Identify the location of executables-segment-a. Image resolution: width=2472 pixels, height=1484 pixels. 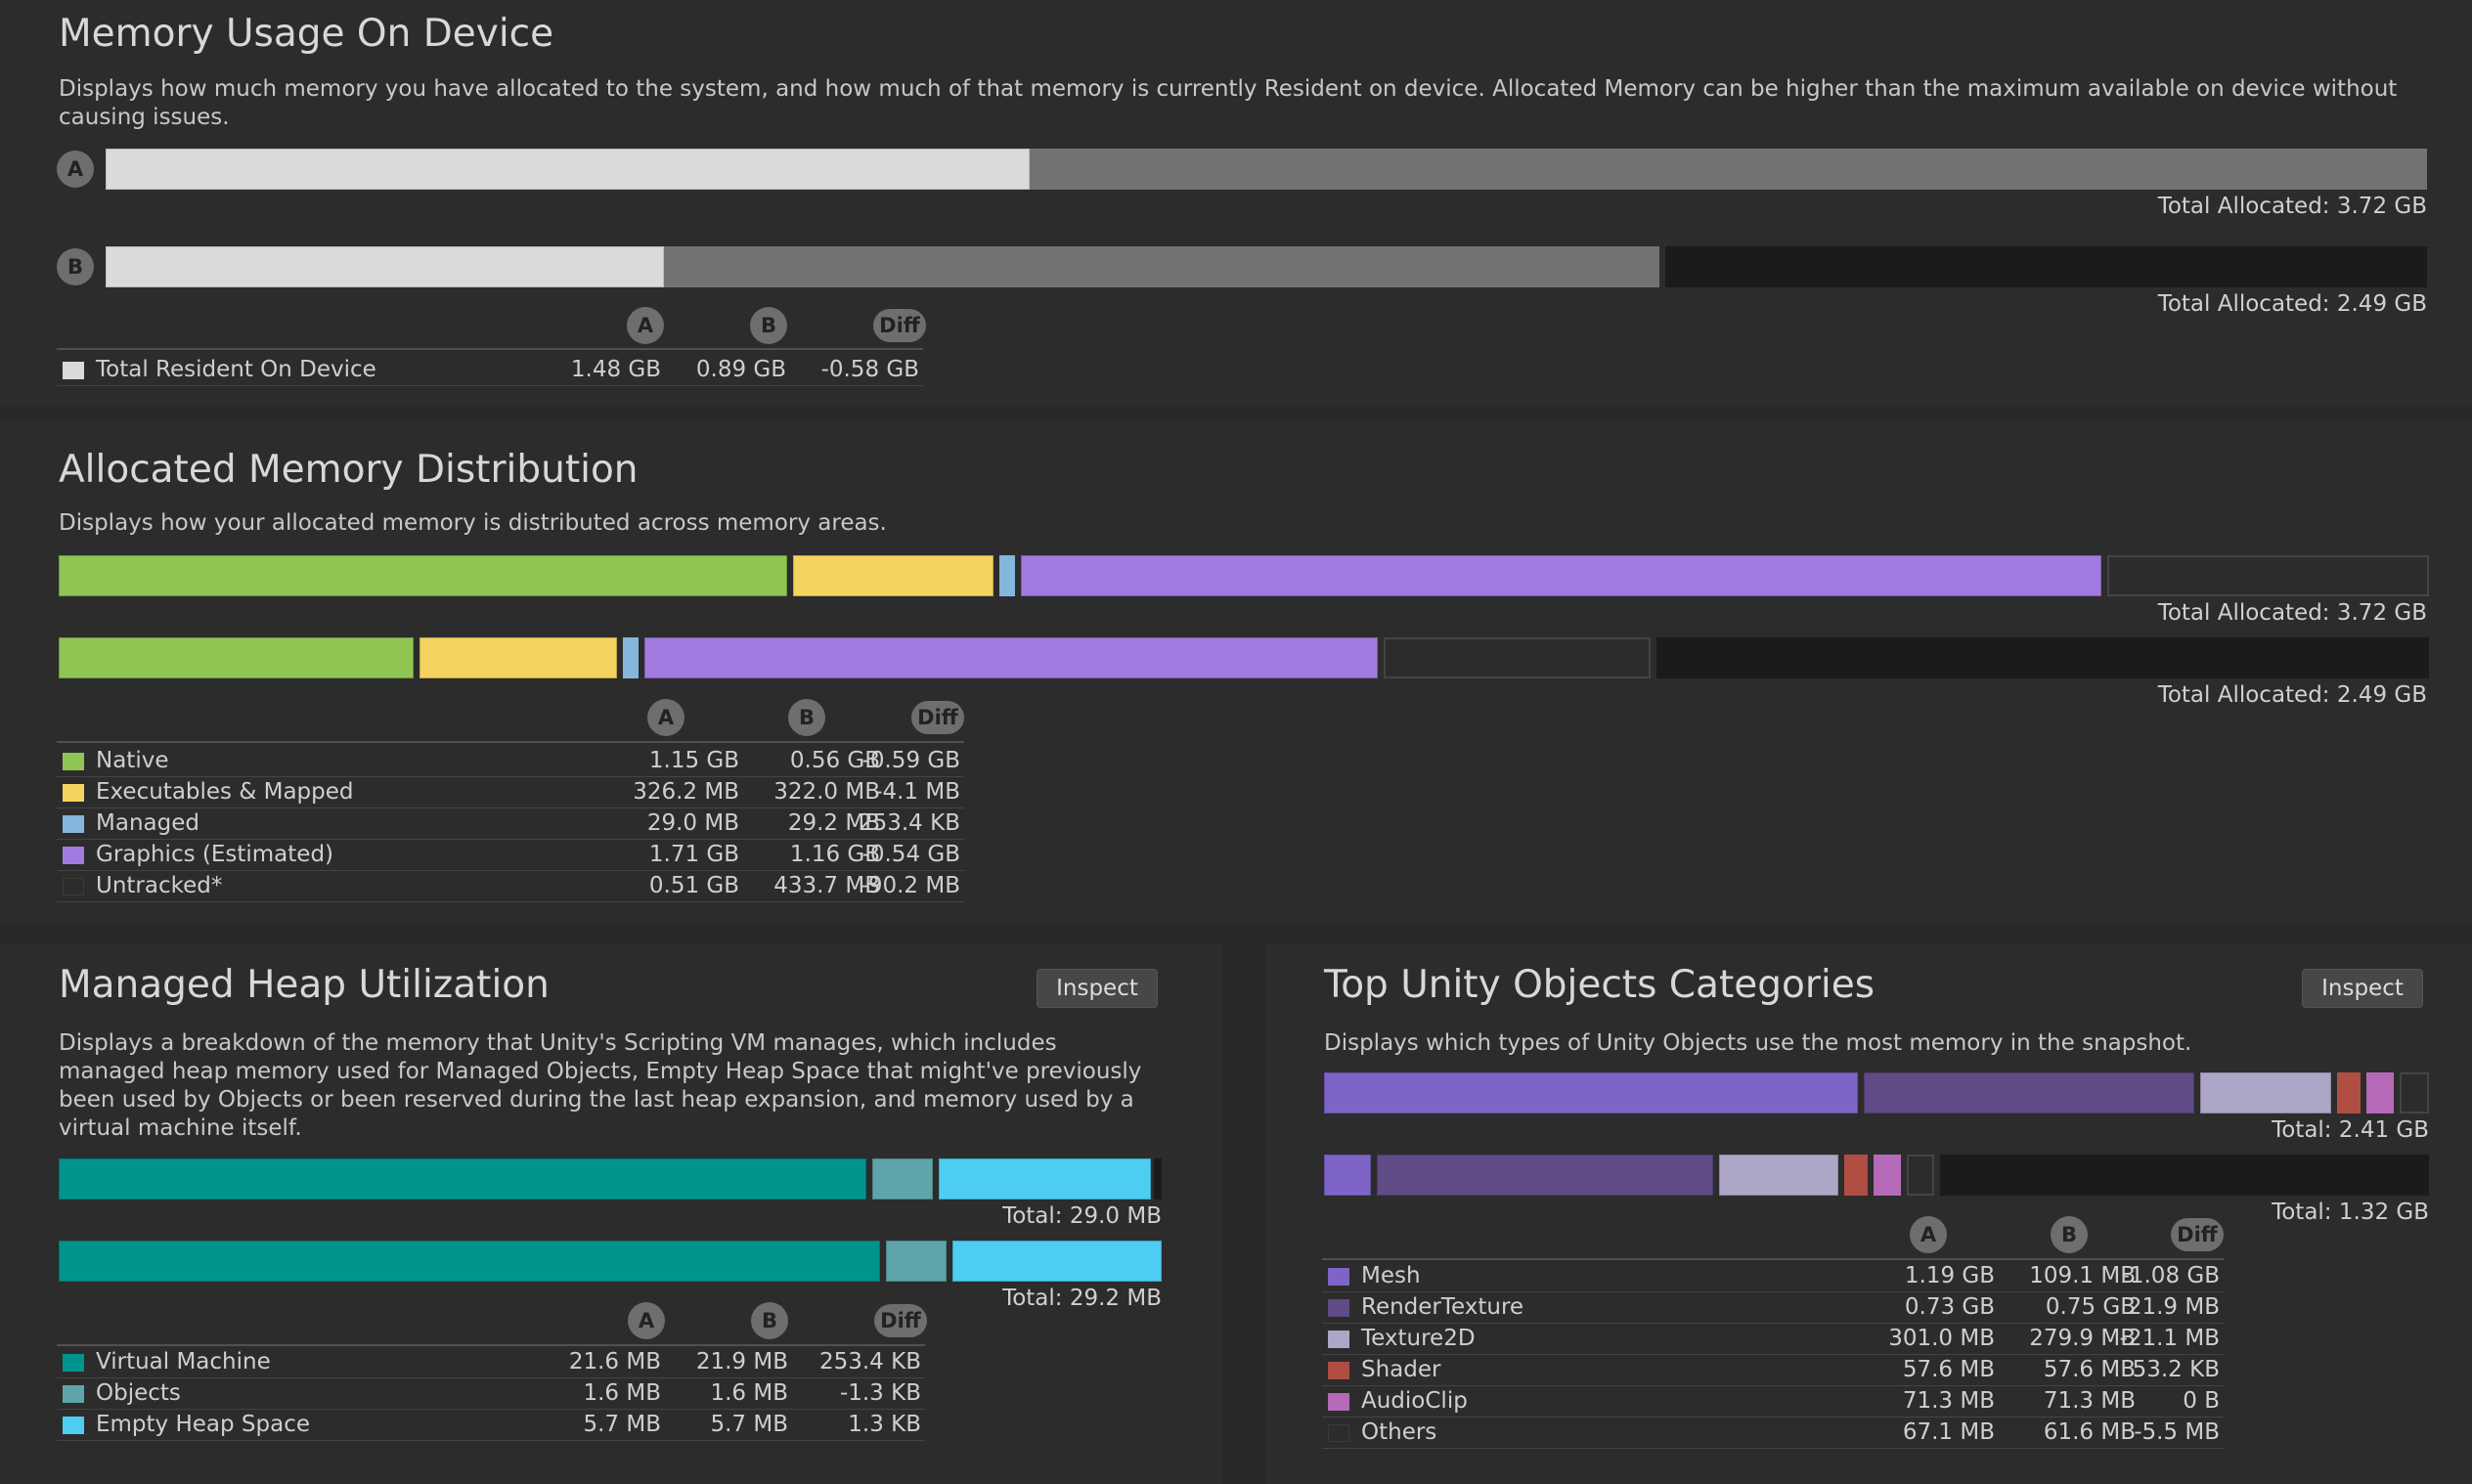
(893, 575).